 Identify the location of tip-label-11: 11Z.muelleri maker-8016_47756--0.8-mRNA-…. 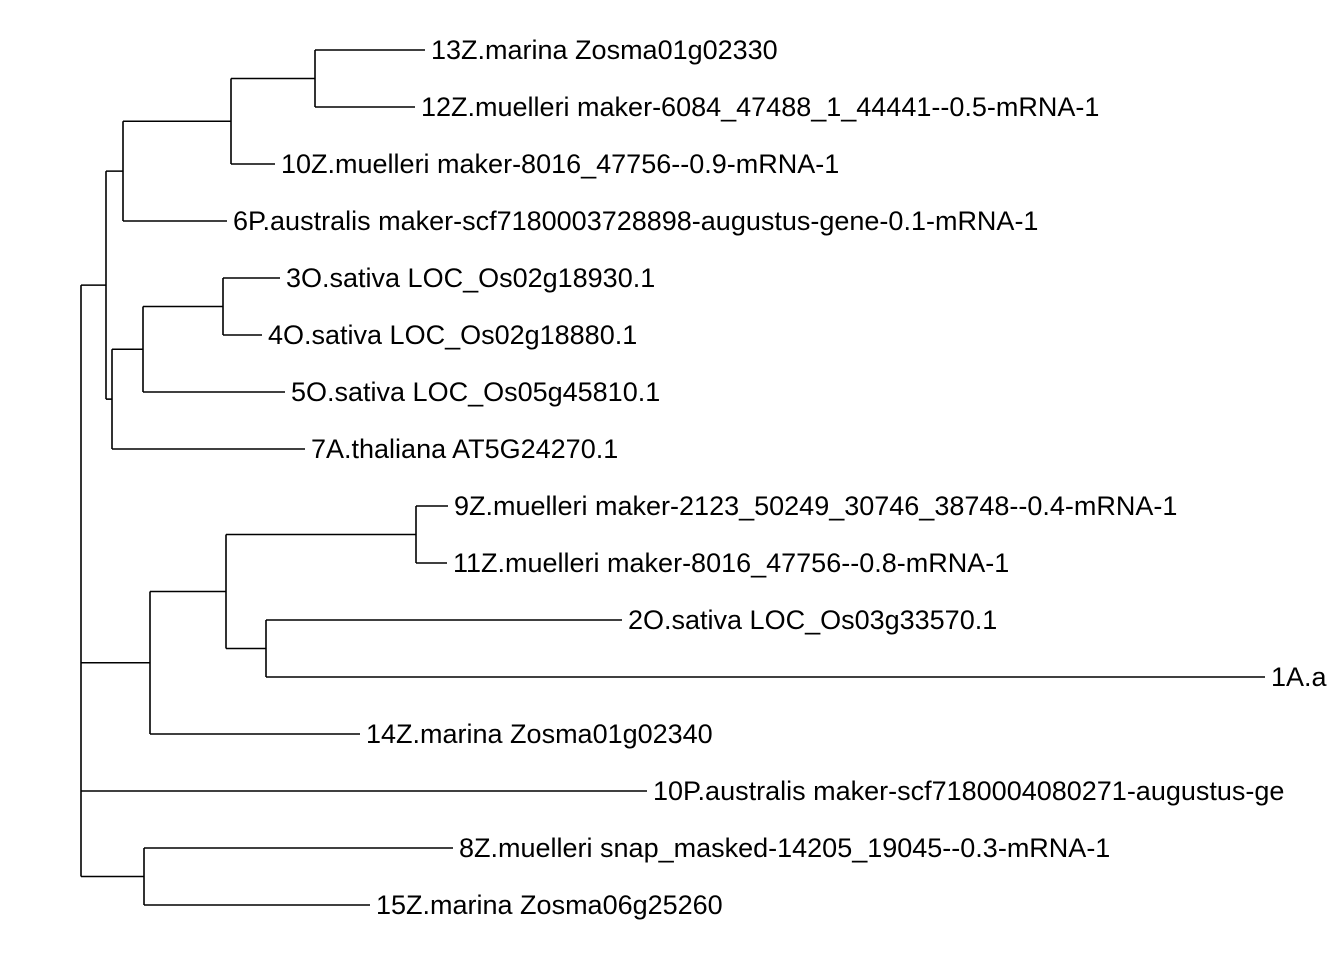
(731, 563).